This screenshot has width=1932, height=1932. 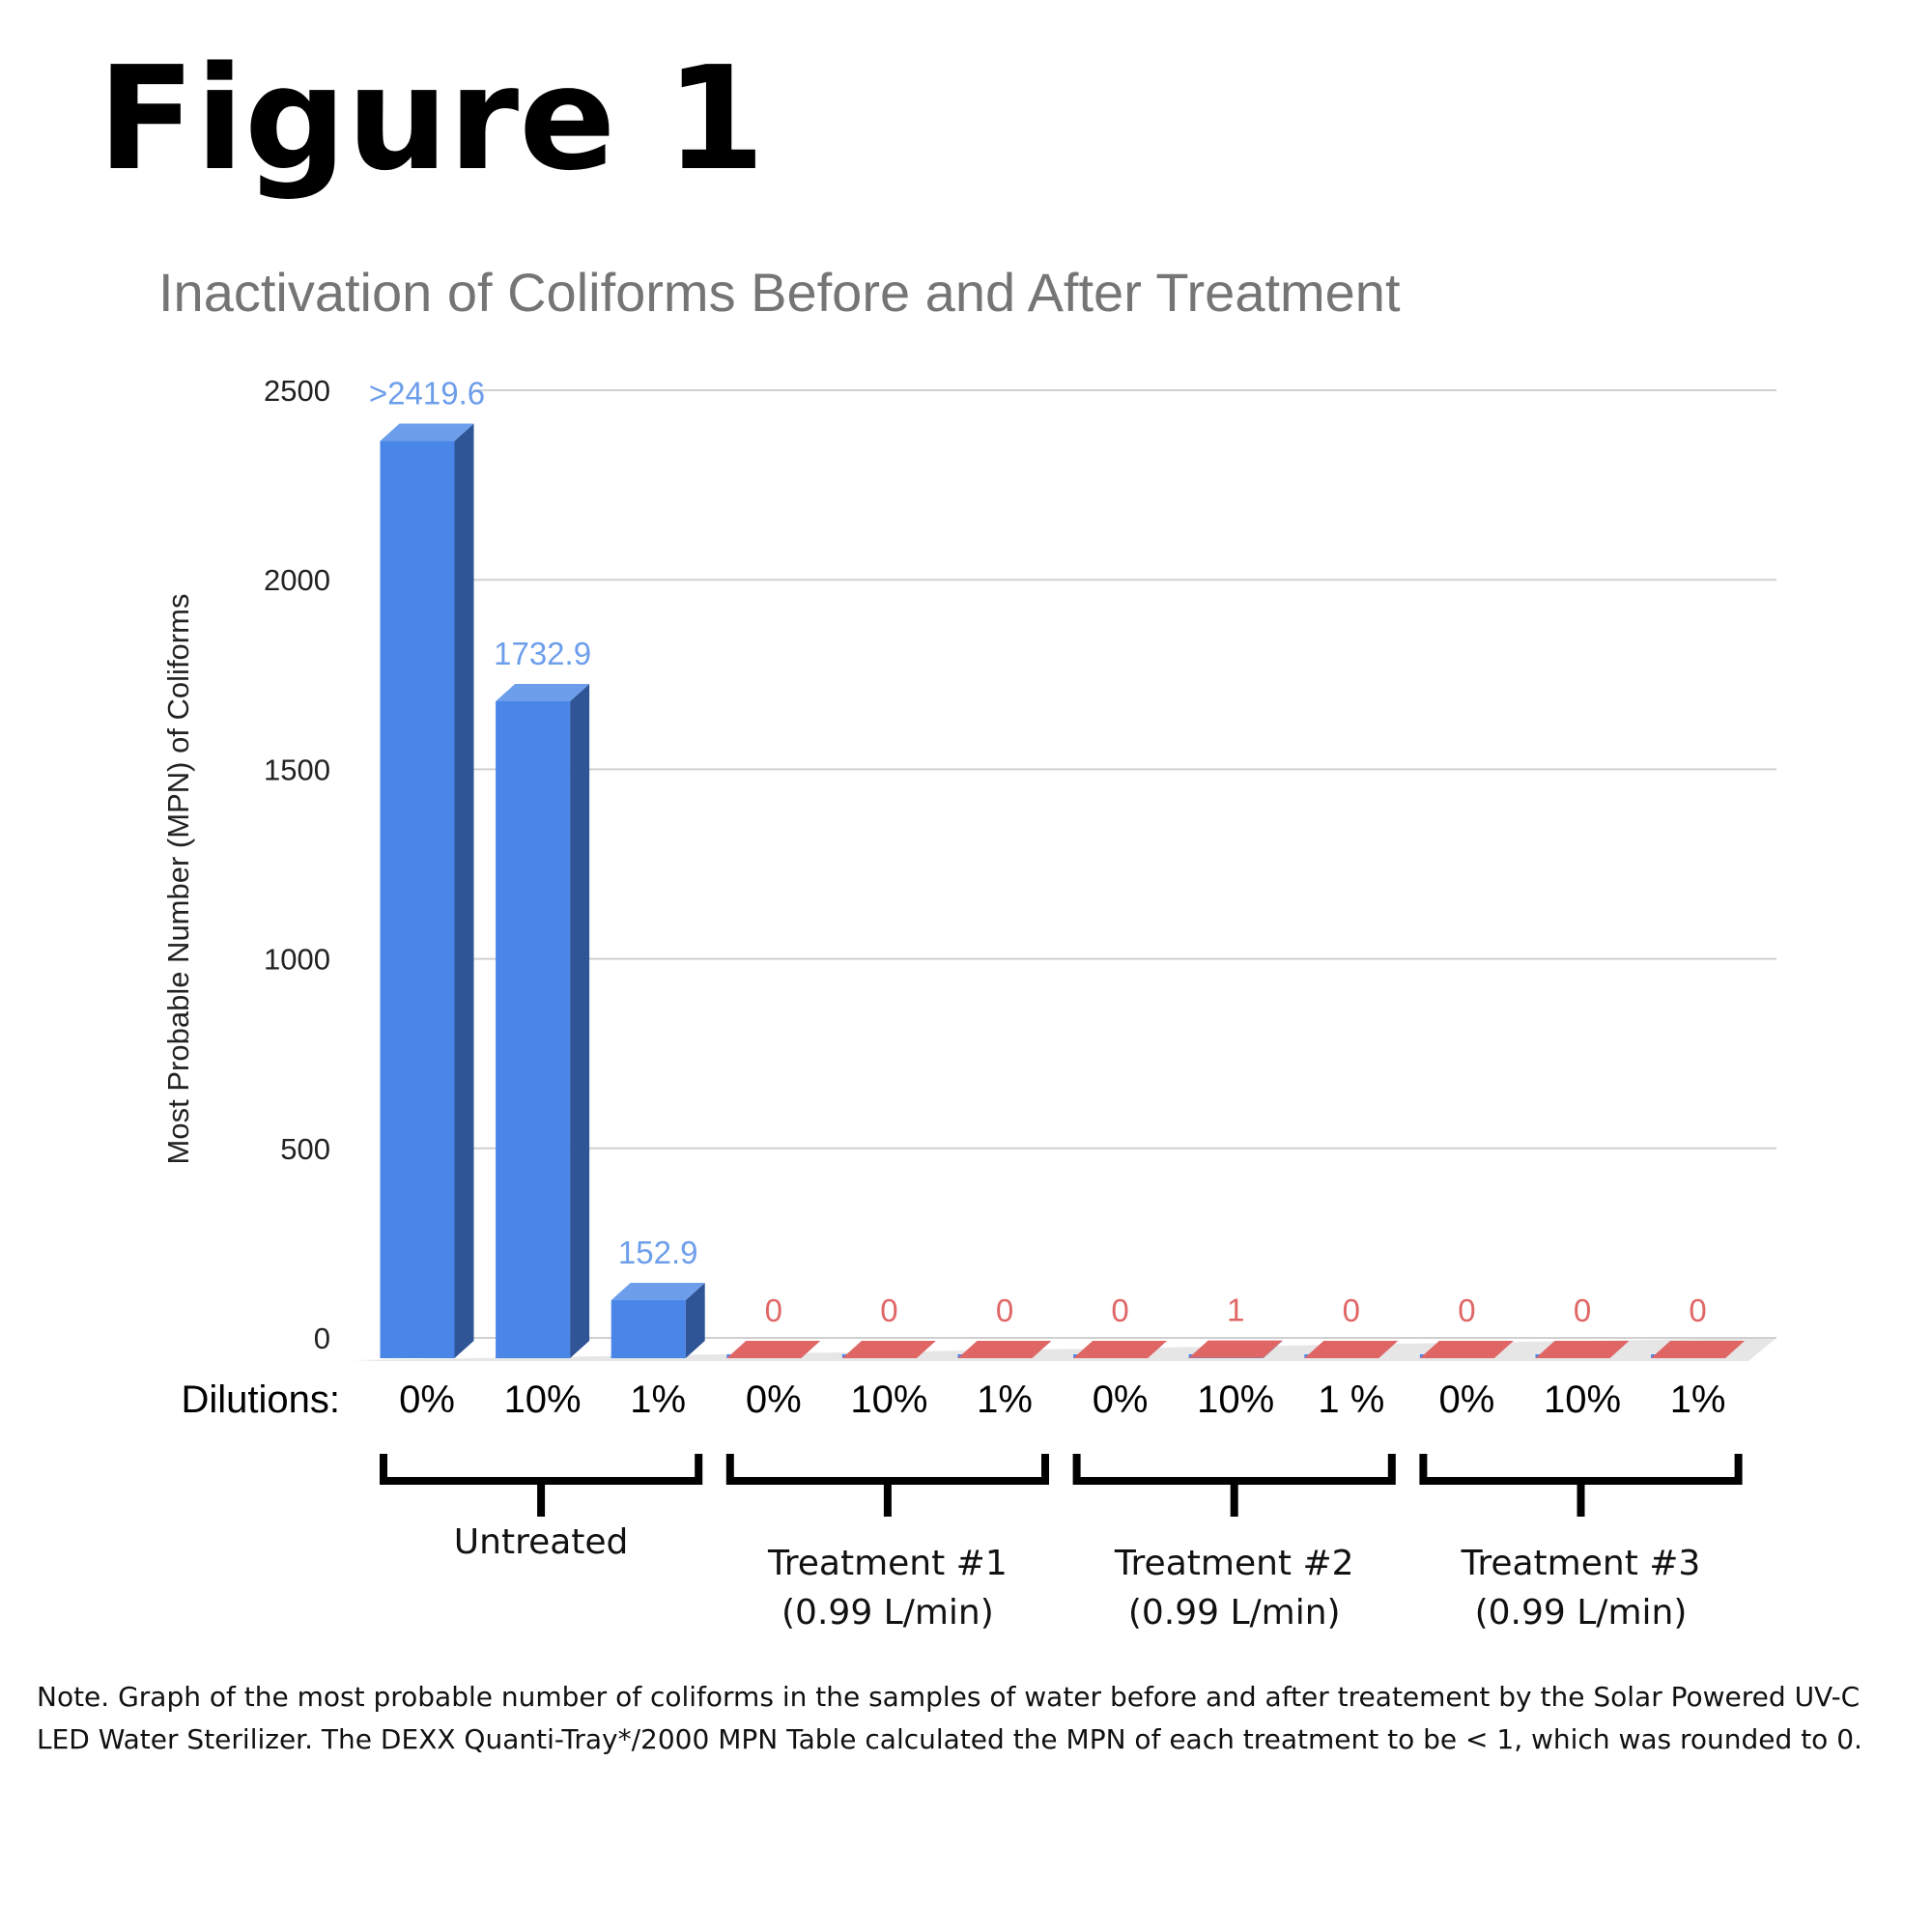 What do you see at coordinates (427, 394) in the screenshot?
I see `value-label: >2419.6` at bounding box center [427, 394].